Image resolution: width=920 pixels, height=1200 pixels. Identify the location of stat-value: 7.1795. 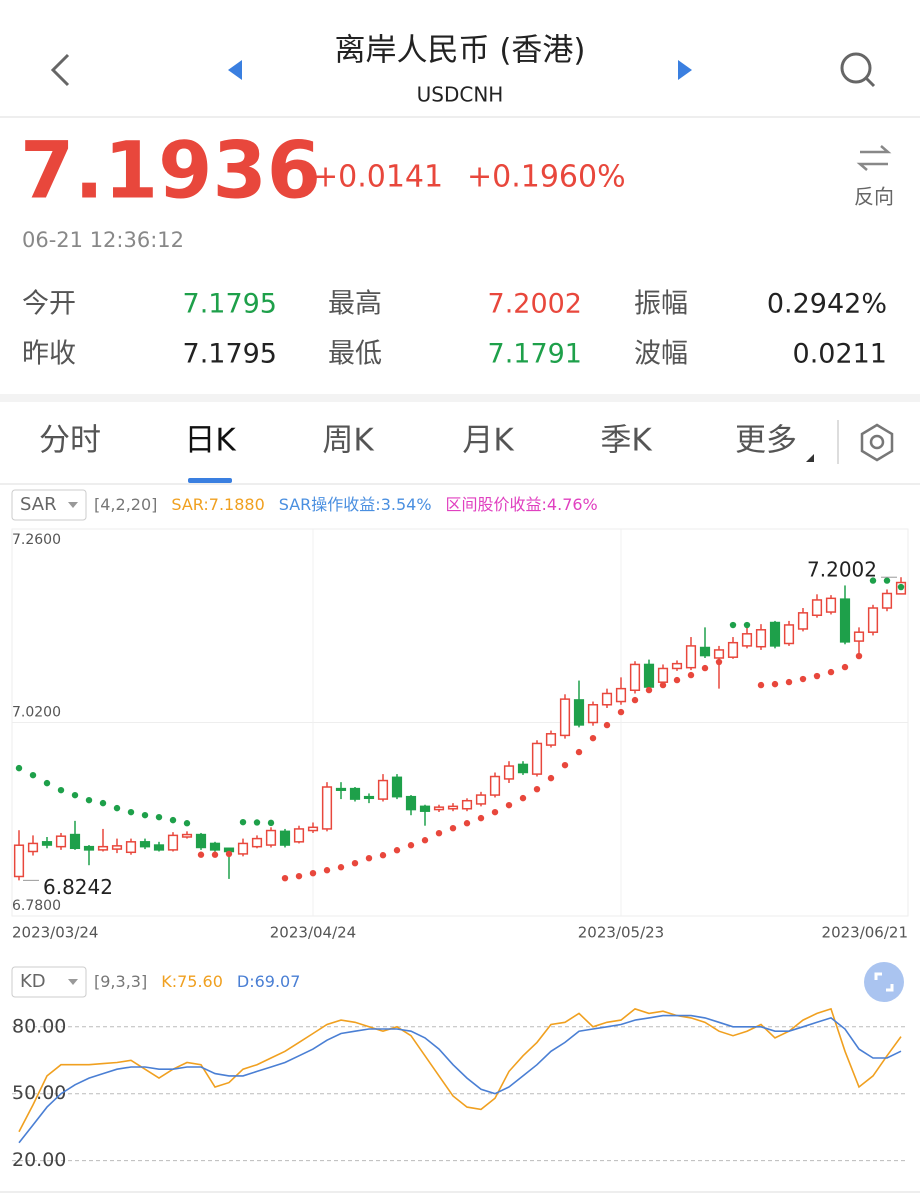
(230, 354).